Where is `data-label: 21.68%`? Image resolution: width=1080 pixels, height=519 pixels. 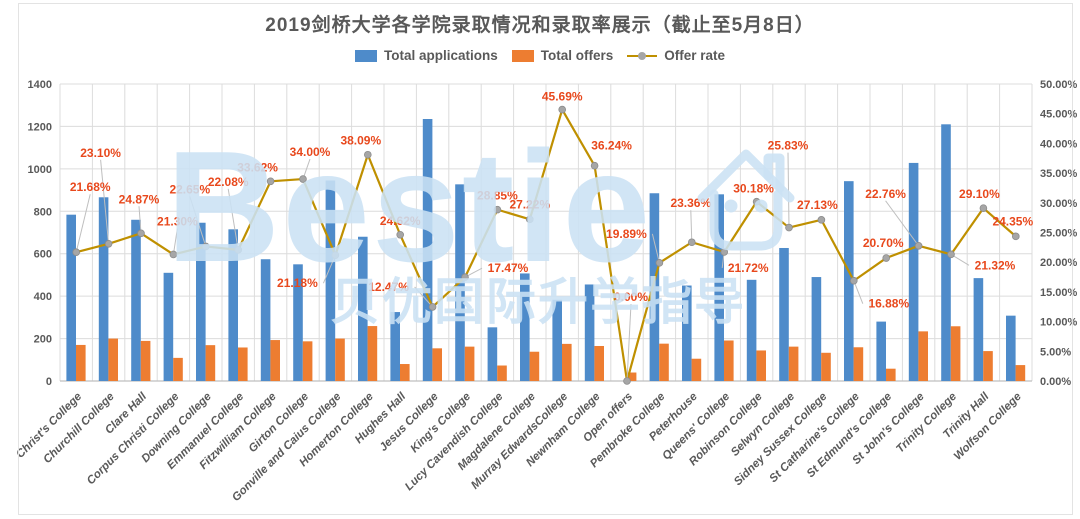
data-label: 21.68% is located at coordinates (90, 187).